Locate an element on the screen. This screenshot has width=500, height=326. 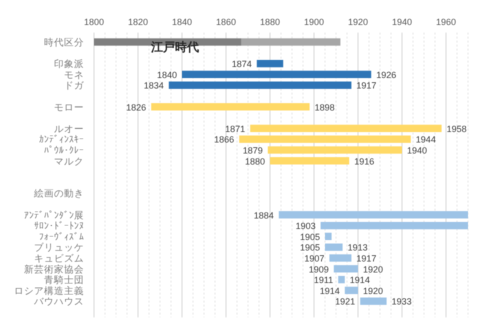
data-label: 1913 is located at coordinates (358, 247).